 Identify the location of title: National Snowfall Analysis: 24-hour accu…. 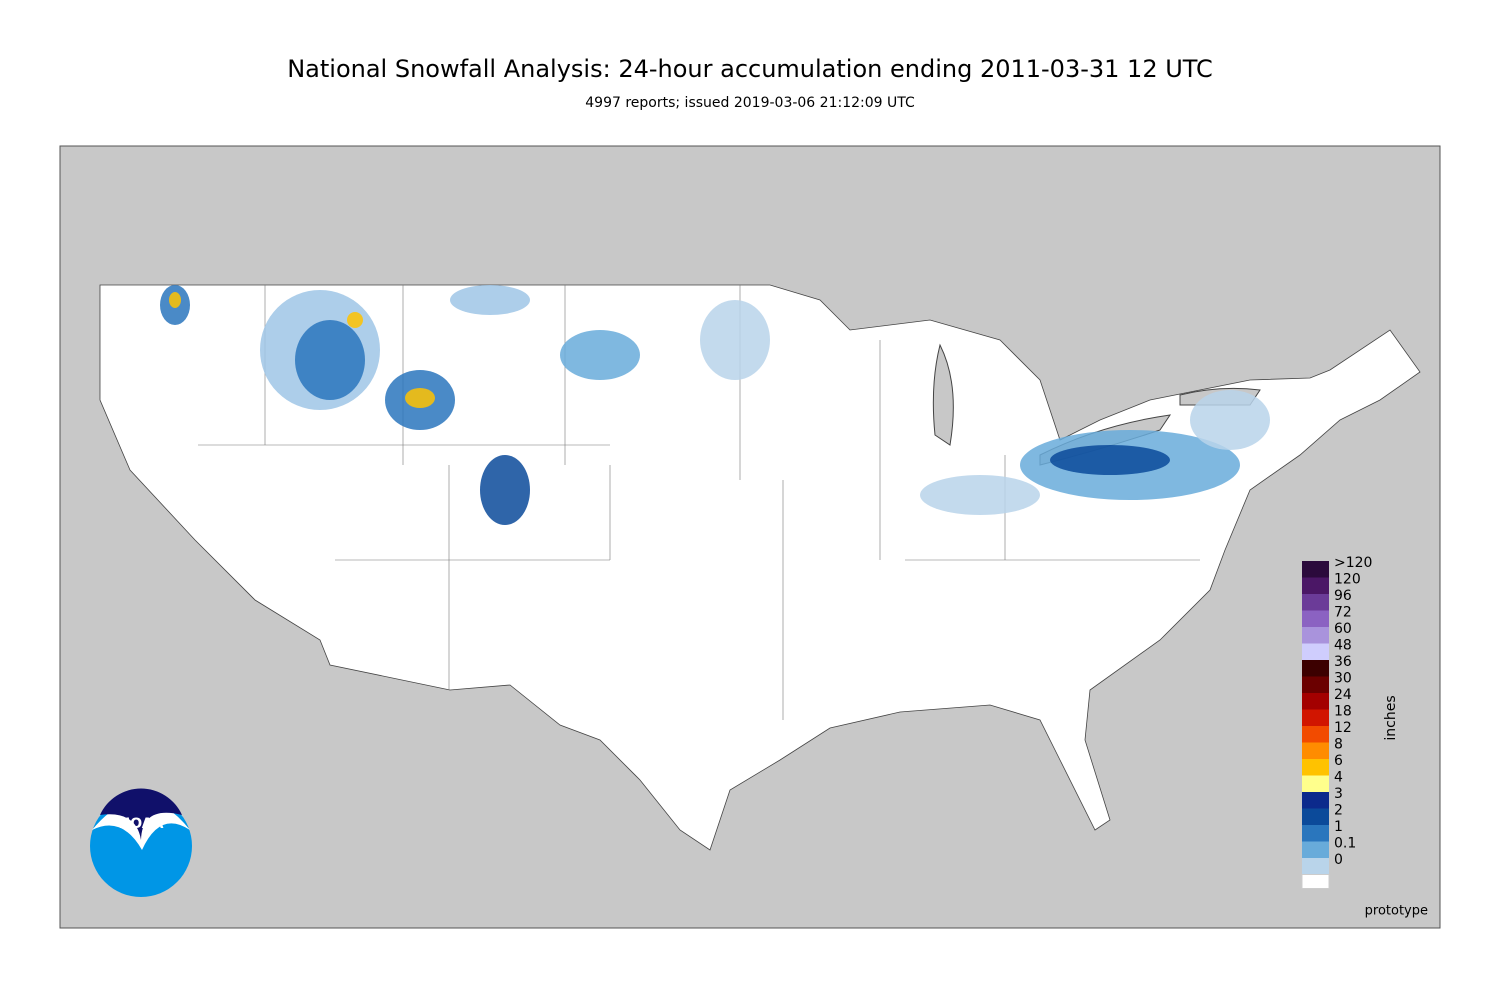
(750, 69).